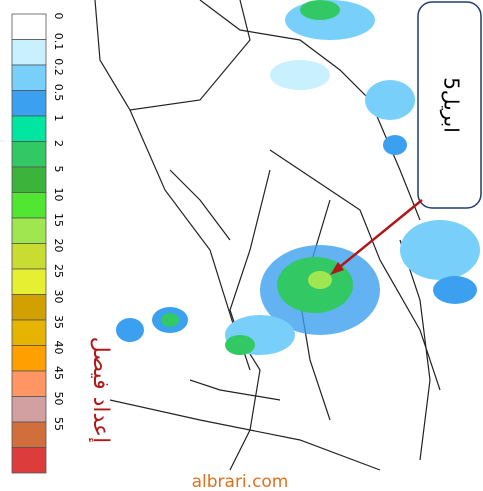 Image resolution: width=483 pixels, height=491 pixels. What do you see at coordinates (58, 246) in the screenshot?
I see `legend-label: 20` at bounding box center [58, 246].